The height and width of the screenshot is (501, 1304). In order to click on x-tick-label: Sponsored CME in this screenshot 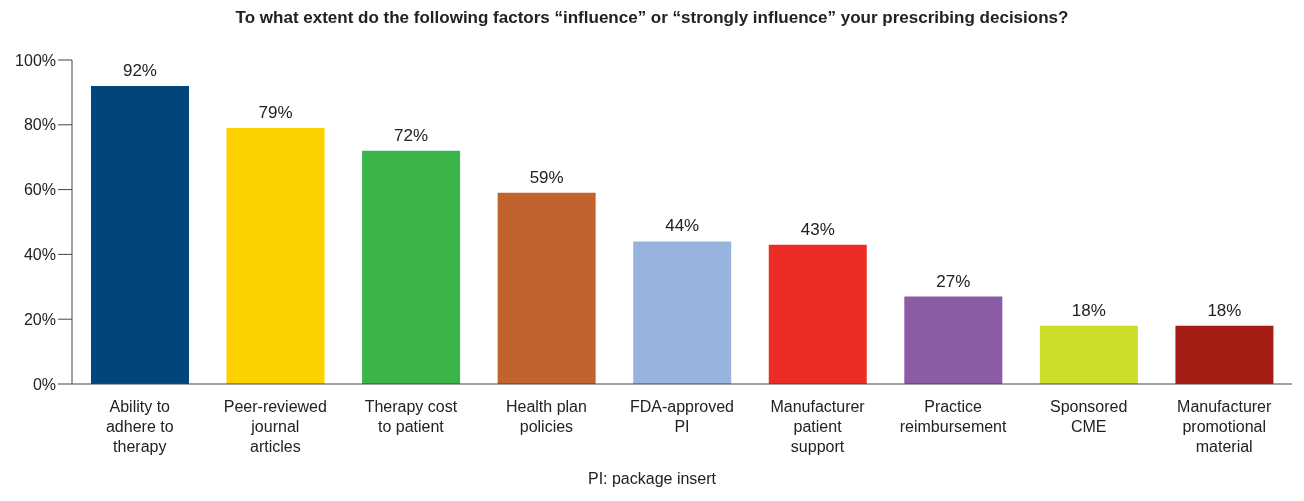, I will do `click(1088, 416)`.